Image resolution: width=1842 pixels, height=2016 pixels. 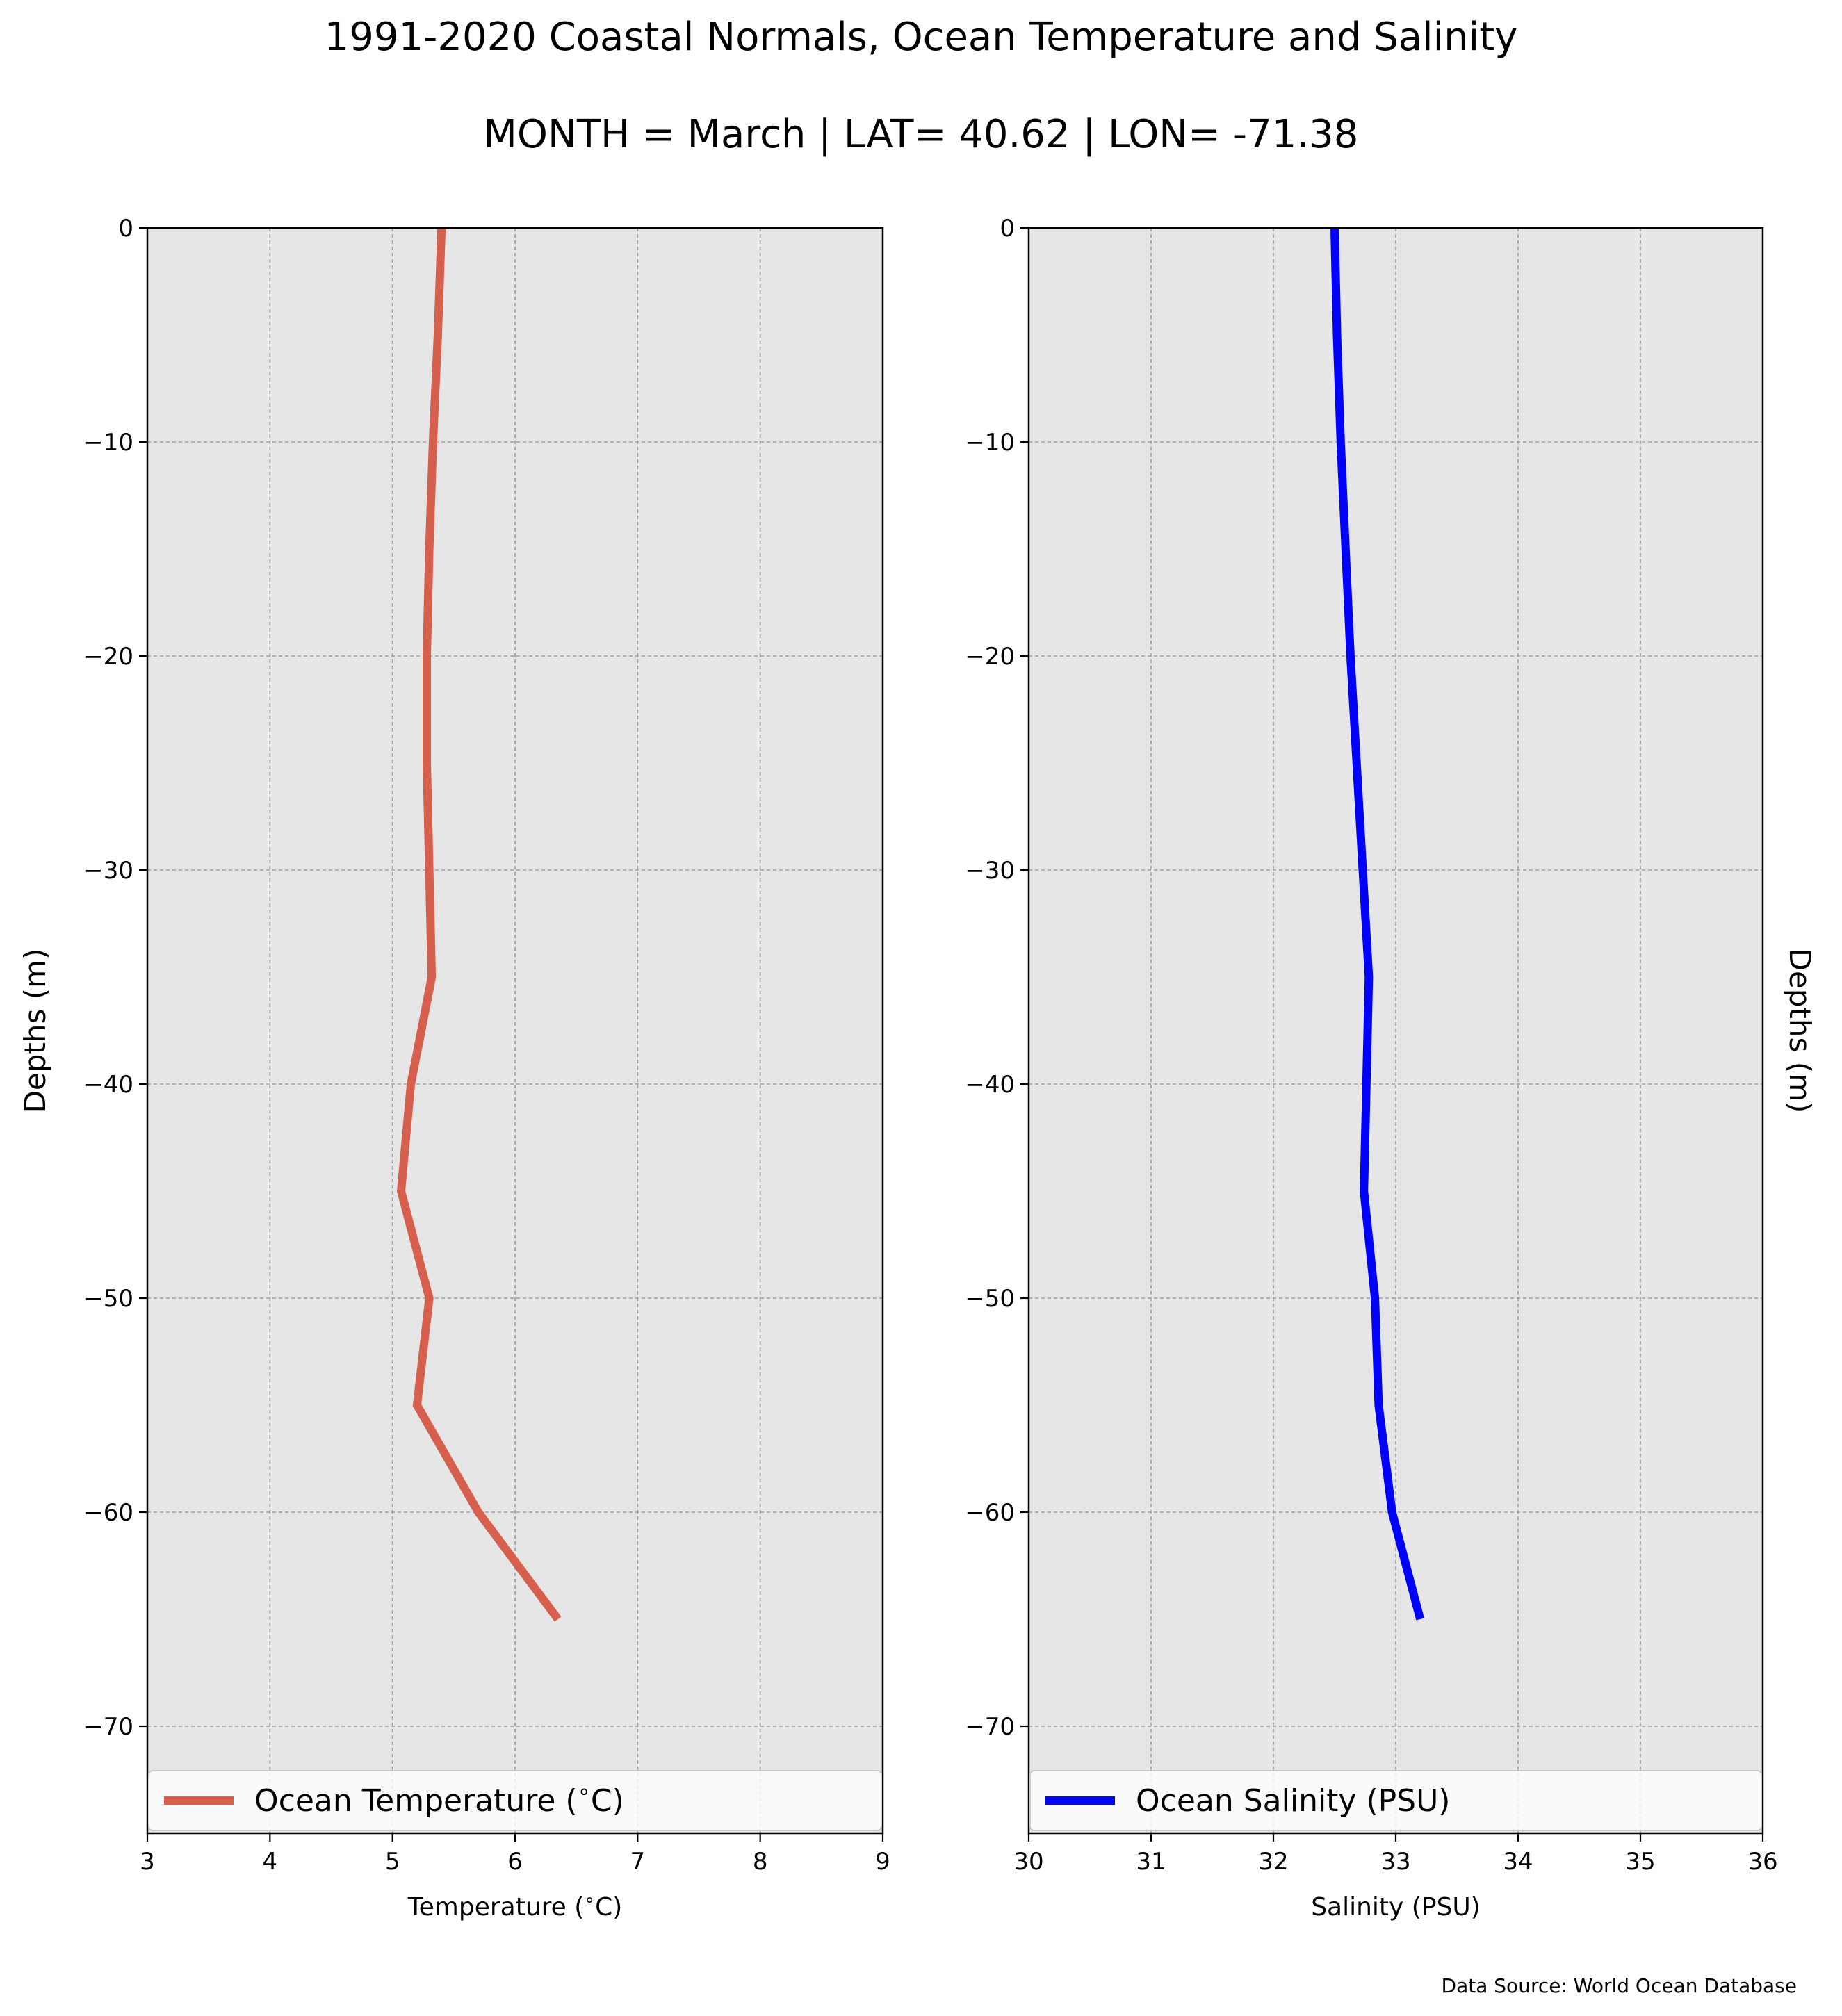 What do you see at coordinates (1028, 1862) in the screenshot?
I see `panel-1-xtick-label-0: 30` at bounding box center [1028, 1862].